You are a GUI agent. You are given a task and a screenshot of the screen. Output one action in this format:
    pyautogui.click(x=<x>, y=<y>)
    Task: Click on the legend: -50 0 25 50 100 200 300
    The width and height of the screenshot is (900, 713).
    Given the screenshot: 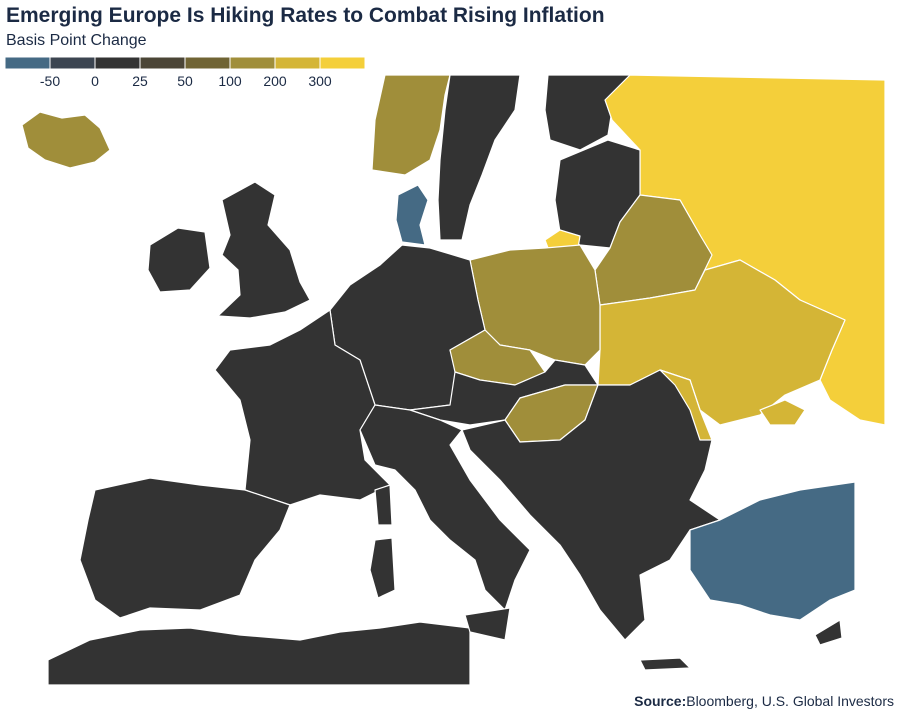 What is the action you would take?
    pyautogui.click(x=185, y=72)
    